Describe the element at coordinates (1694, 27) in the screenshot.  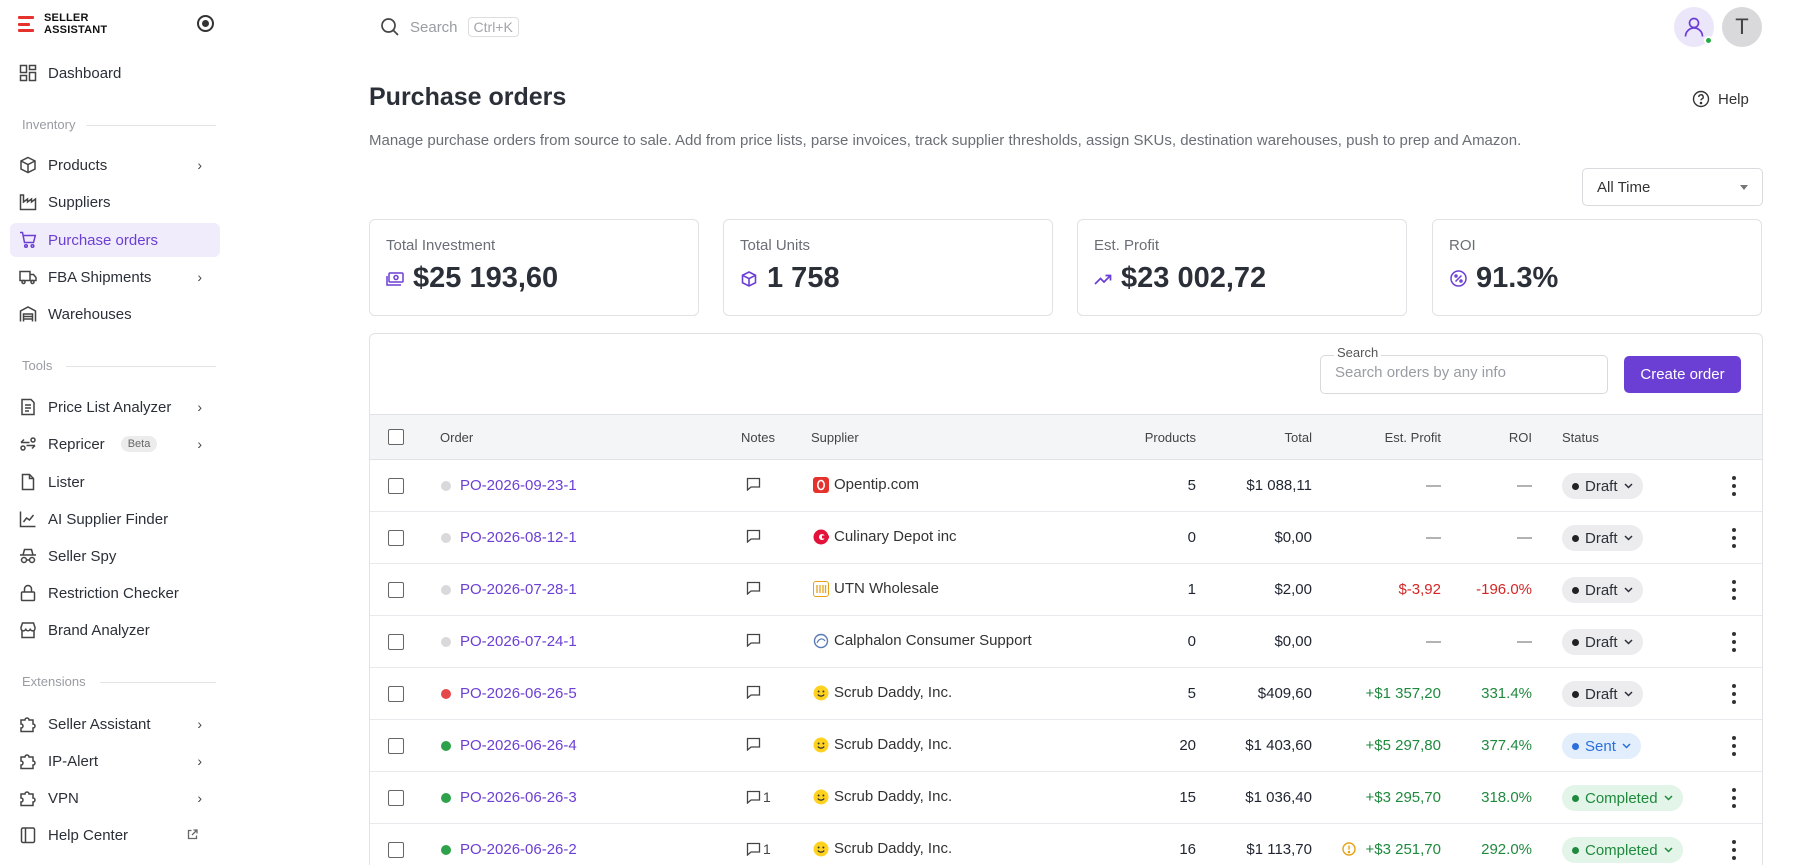
I see `user-profile-button` at that location.